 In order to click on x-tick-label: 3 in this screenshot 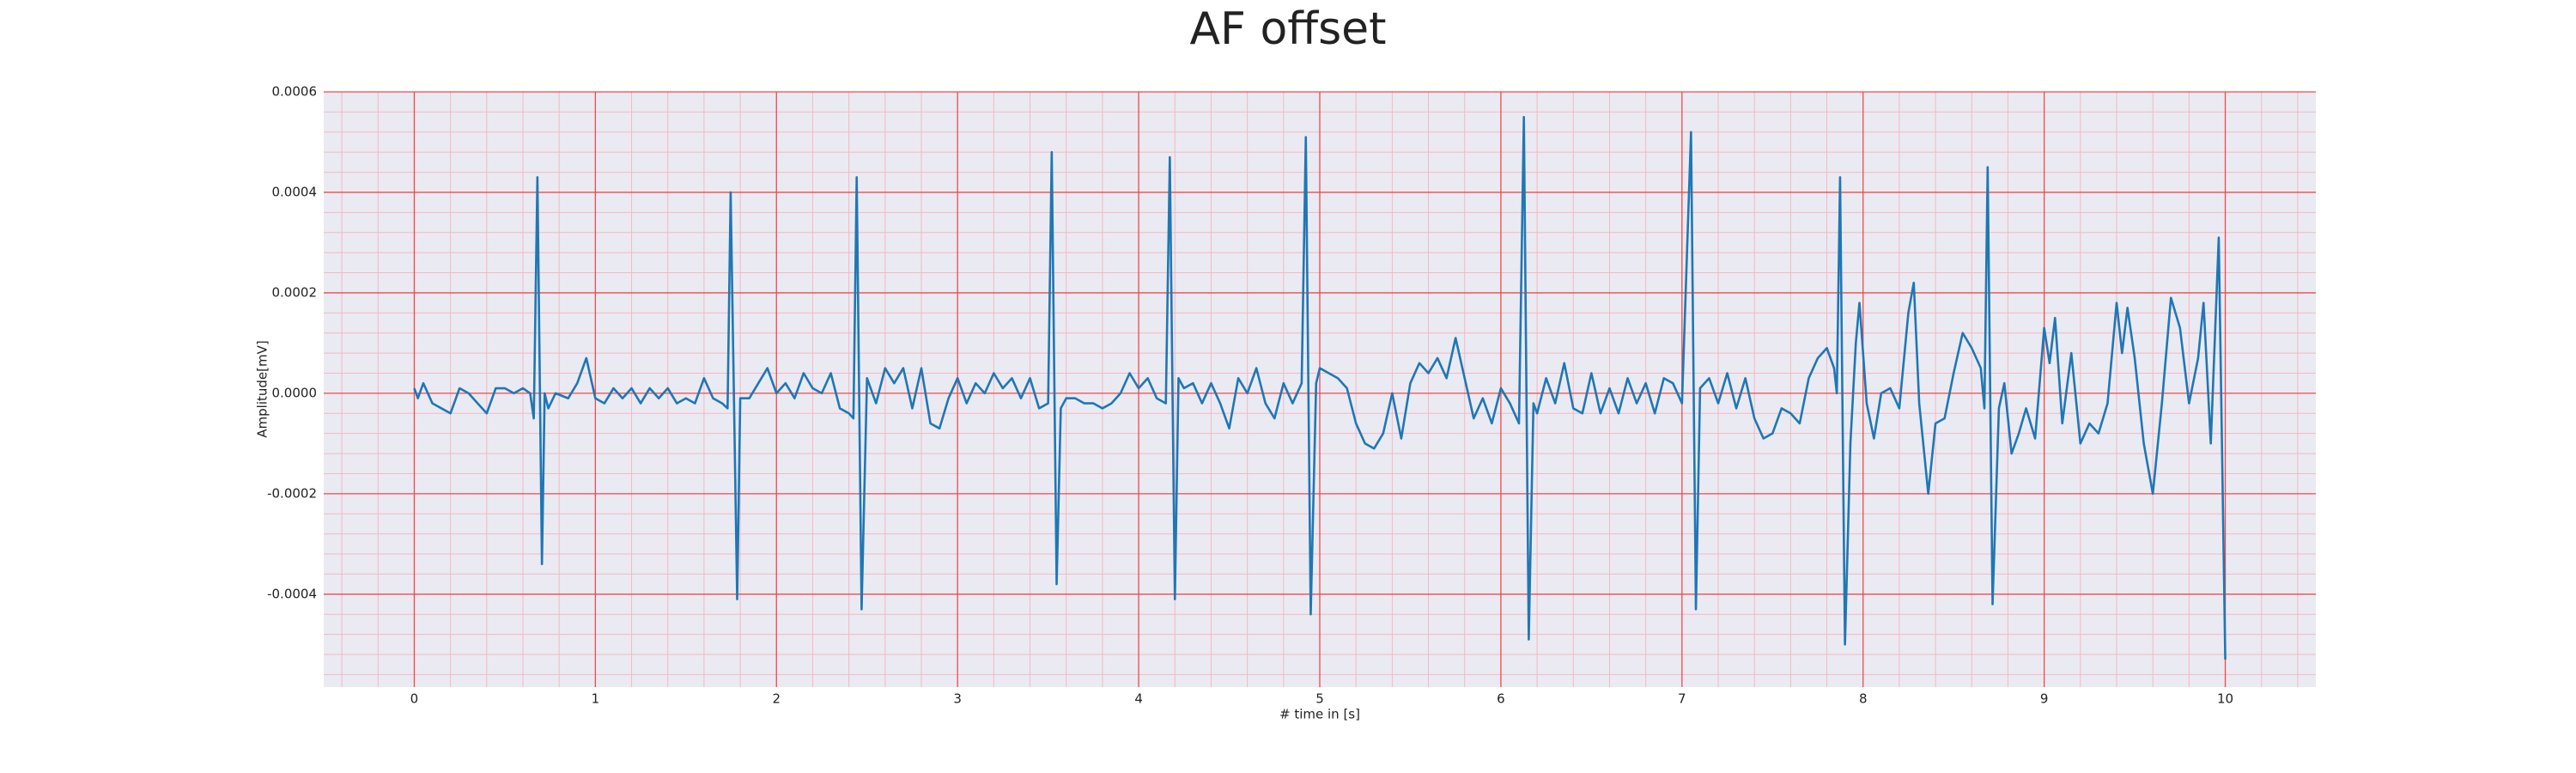, I will do `click(958, 699)`.